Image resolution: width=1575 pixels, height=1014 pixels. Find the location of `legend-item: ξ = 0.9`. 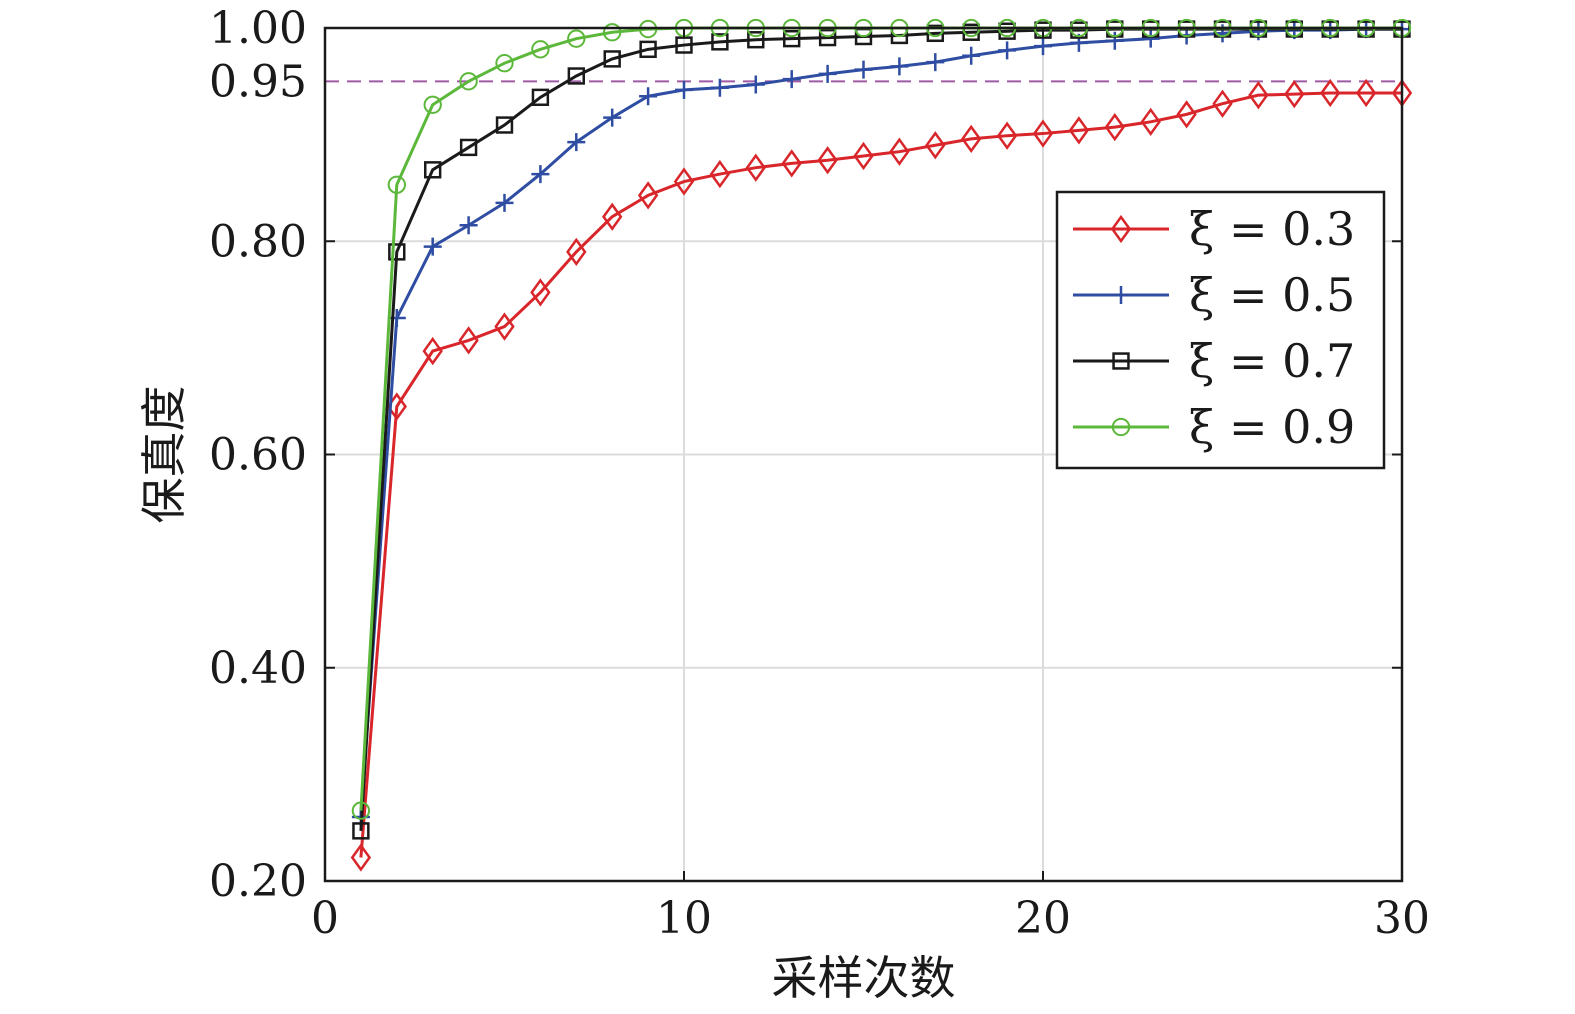

legend-item: ξ = 0.9 is located at coordinates (1214, 427).